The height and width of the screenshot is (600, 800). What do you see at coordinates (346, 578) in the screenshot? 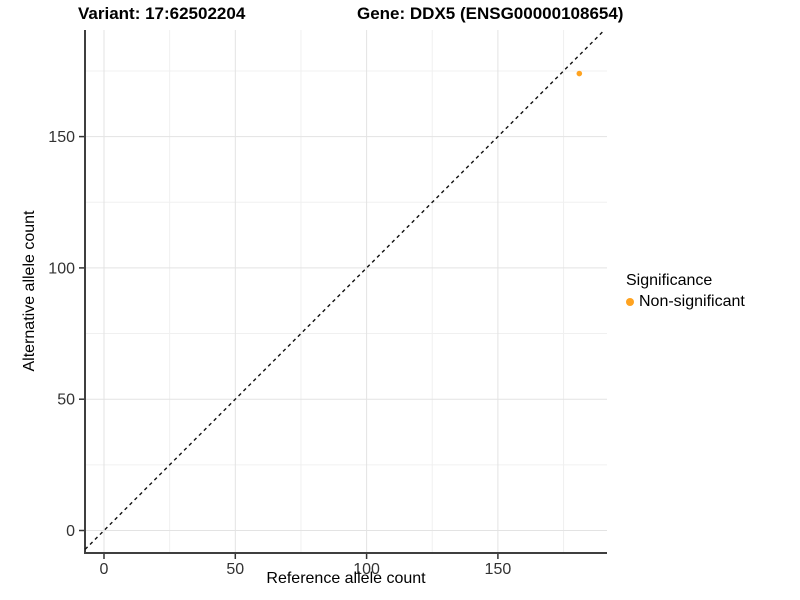
I see `x-axis-title: Reference allele count` at bounding box center [346, 578].